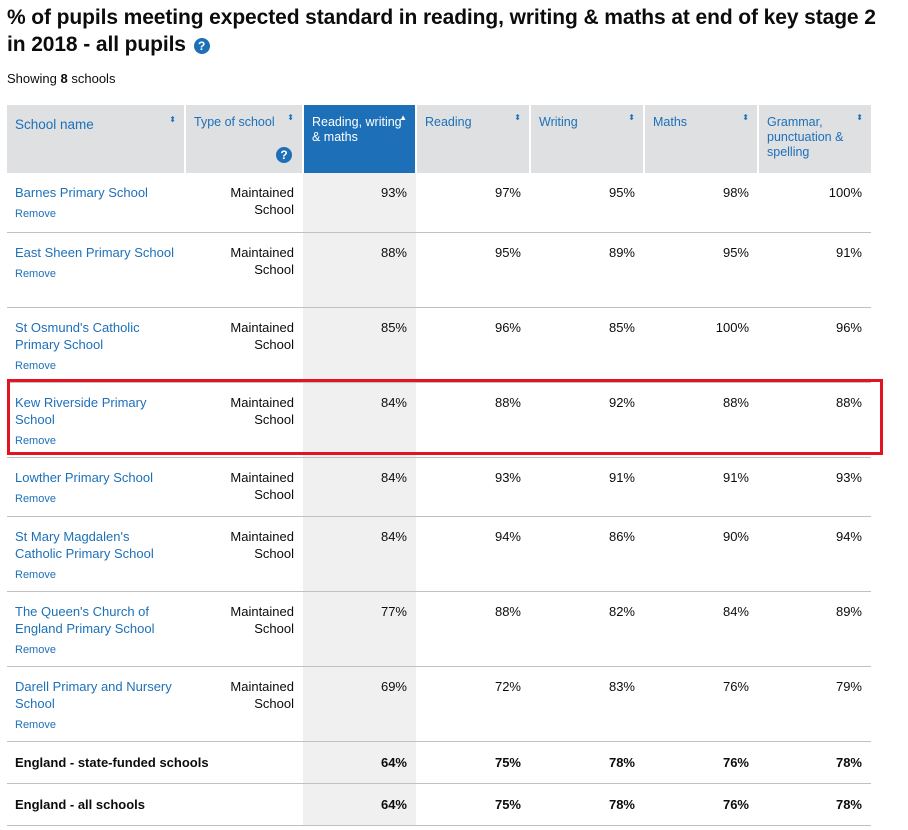 Image resolution: width=908 pixels, height=830 pixels. What do you see at coordinates (54, 124) in the screenshot?
I see `column-header-label: School name` at bounding box center [54, 124].